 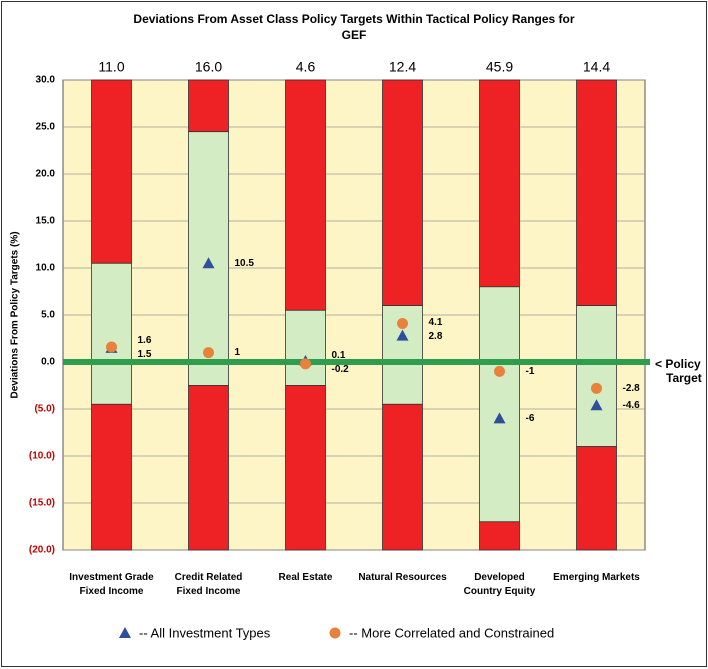 I want to click on weight-label: 12.4, so click(x=402, y=67).